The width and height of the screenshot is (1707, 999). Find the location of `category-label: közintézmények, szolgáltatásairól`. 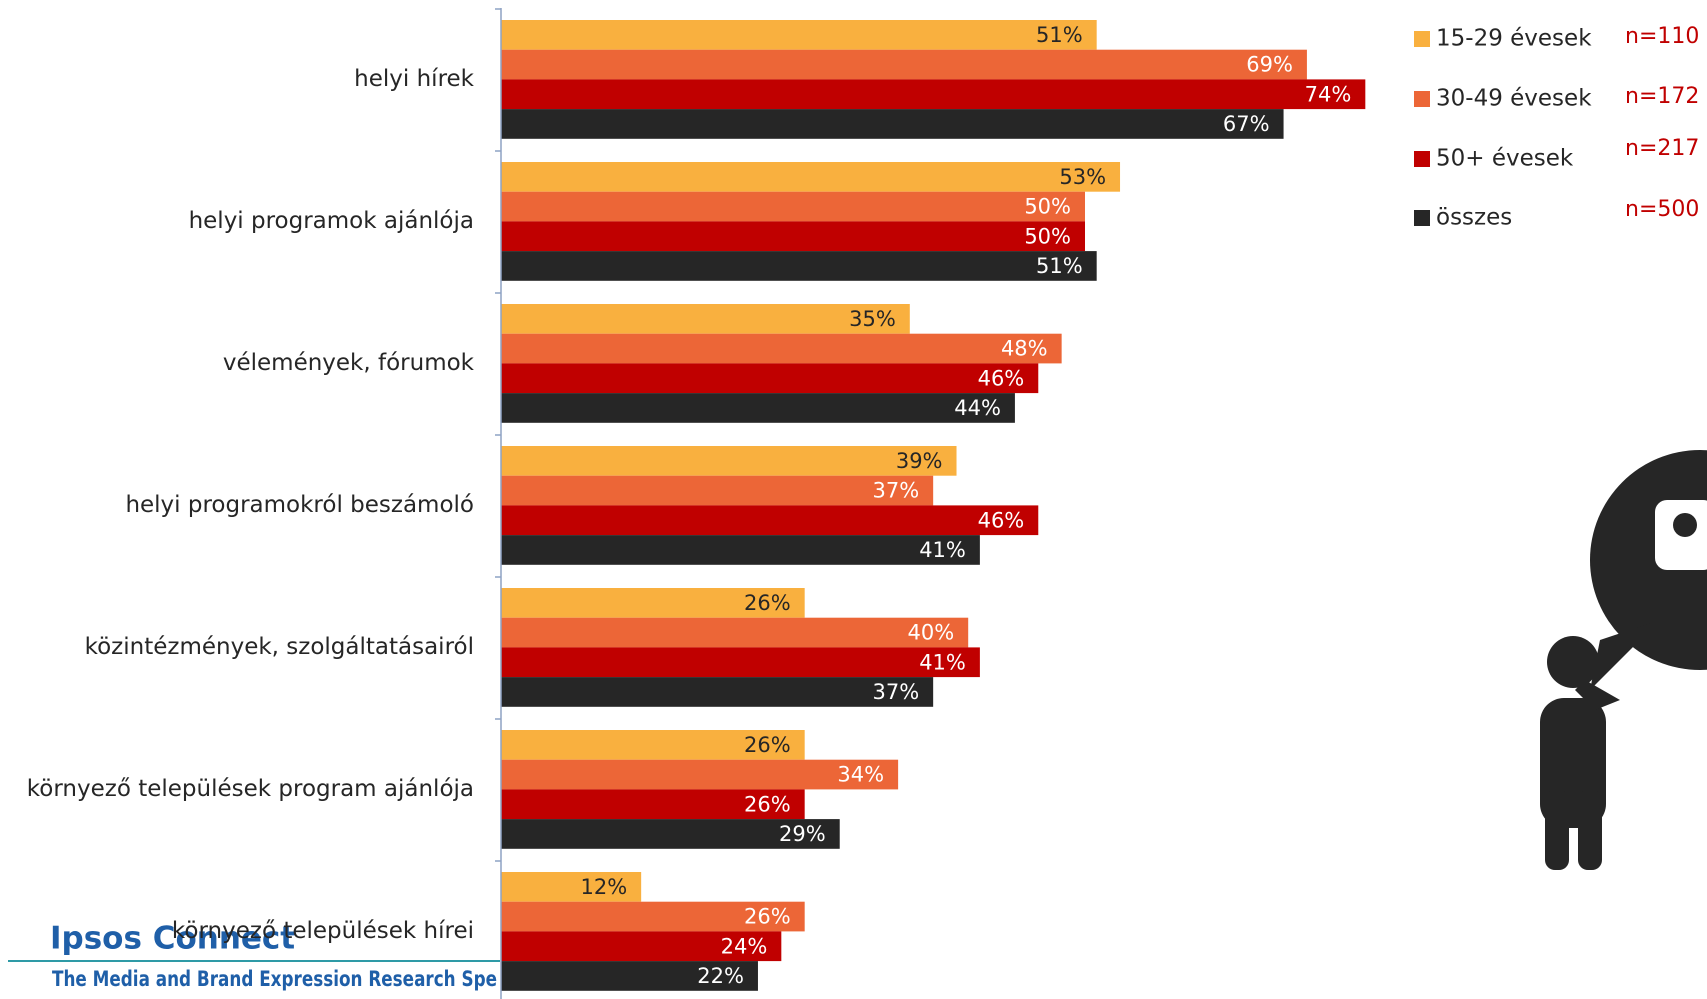

category-label: közintézmények, szolgáltatásairól is located at coordinates (279, 647).